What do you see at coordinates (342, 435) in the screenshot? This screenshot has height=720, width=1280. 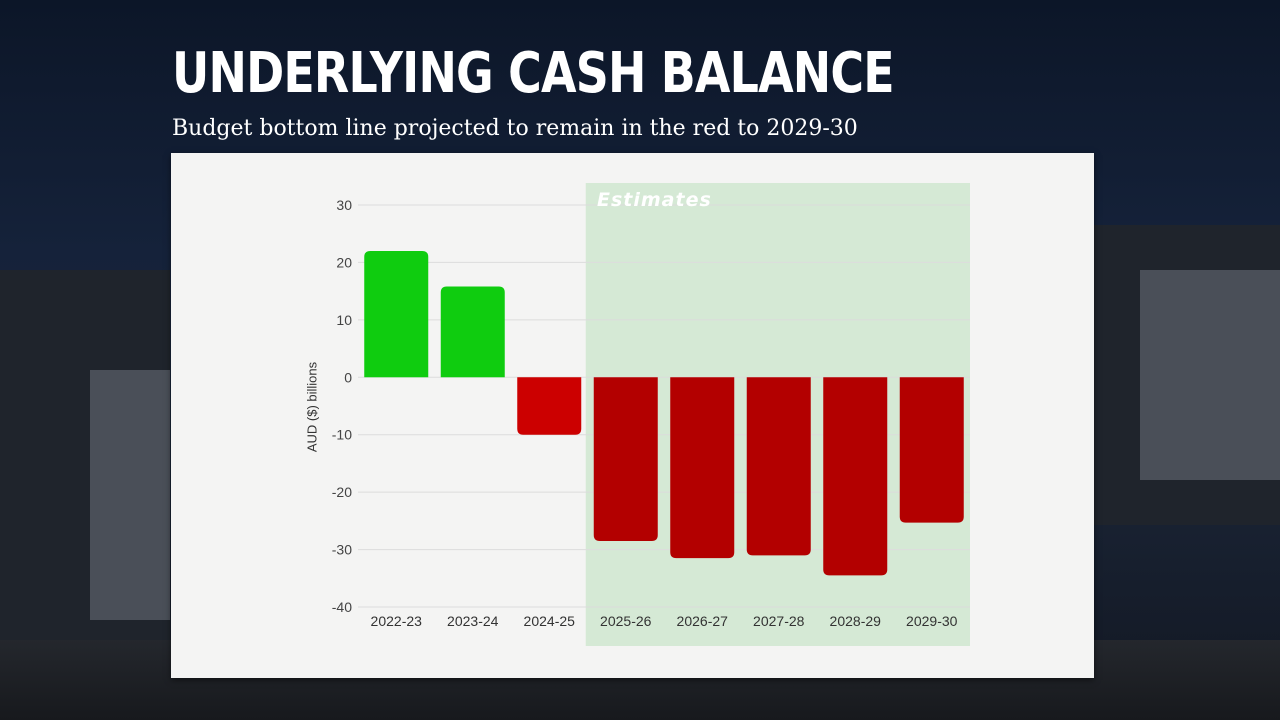 I see `y-tick-label: -10` at bounding box center [342, 435].